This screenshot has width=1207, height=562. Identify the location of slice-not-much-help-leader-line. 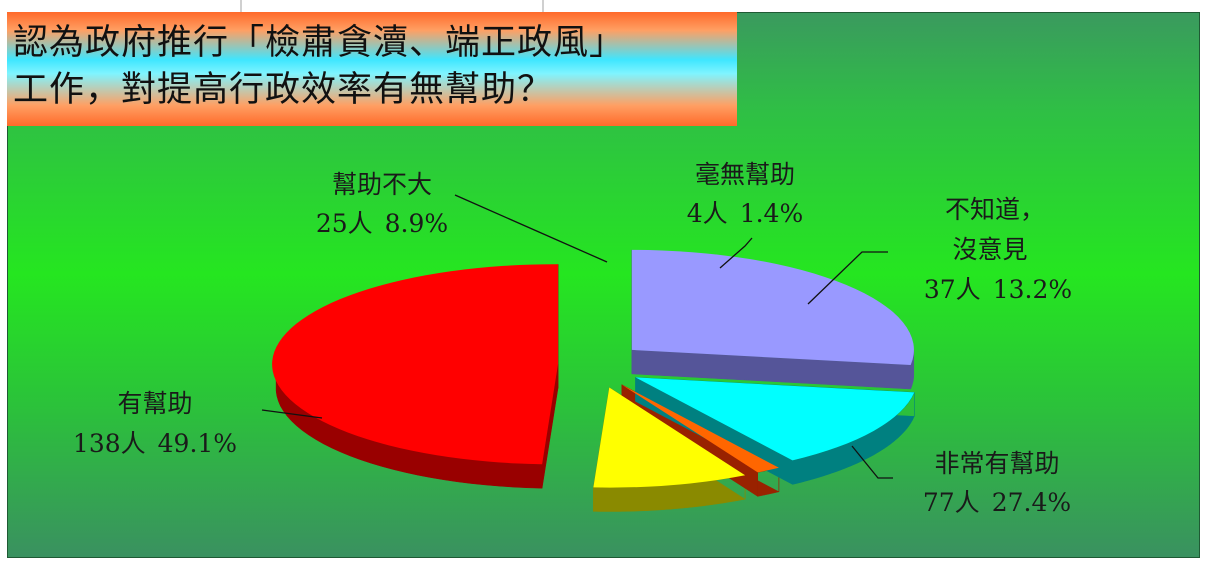
(531, 228).